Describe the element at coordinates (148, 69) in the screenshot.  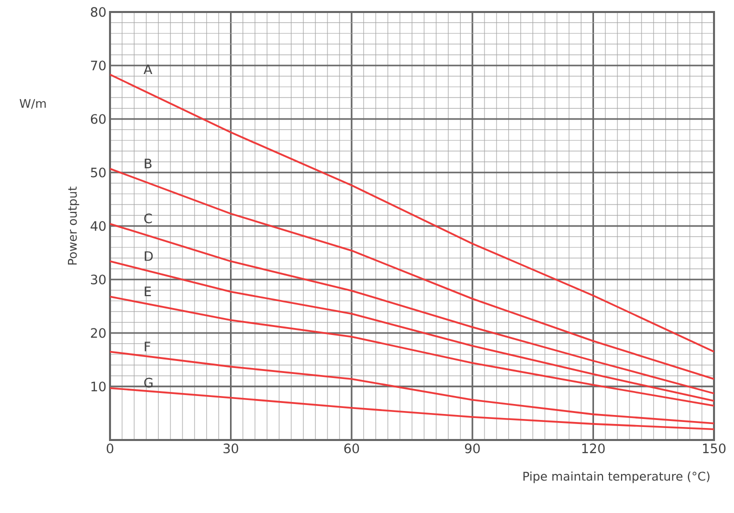
I see `series-label: A` at that location.